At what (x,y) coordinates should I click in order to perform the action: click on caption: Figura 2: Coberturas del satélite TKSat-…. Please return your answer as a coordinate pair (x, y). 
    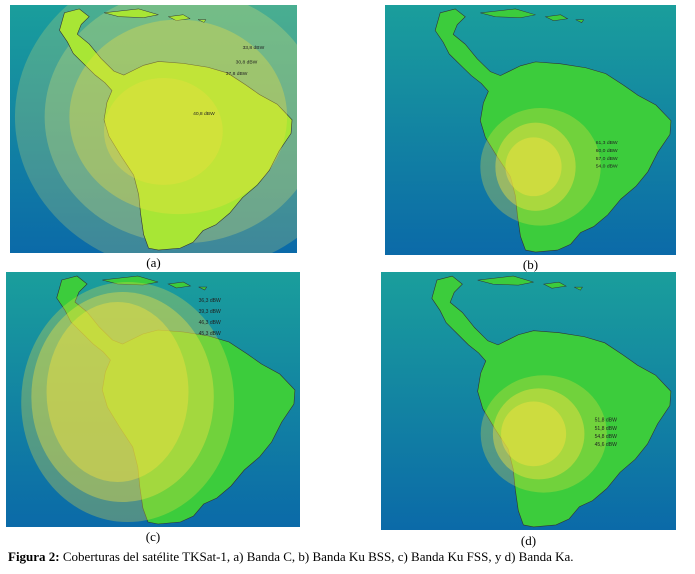
    Looking at the image, I should click on (291, 557).